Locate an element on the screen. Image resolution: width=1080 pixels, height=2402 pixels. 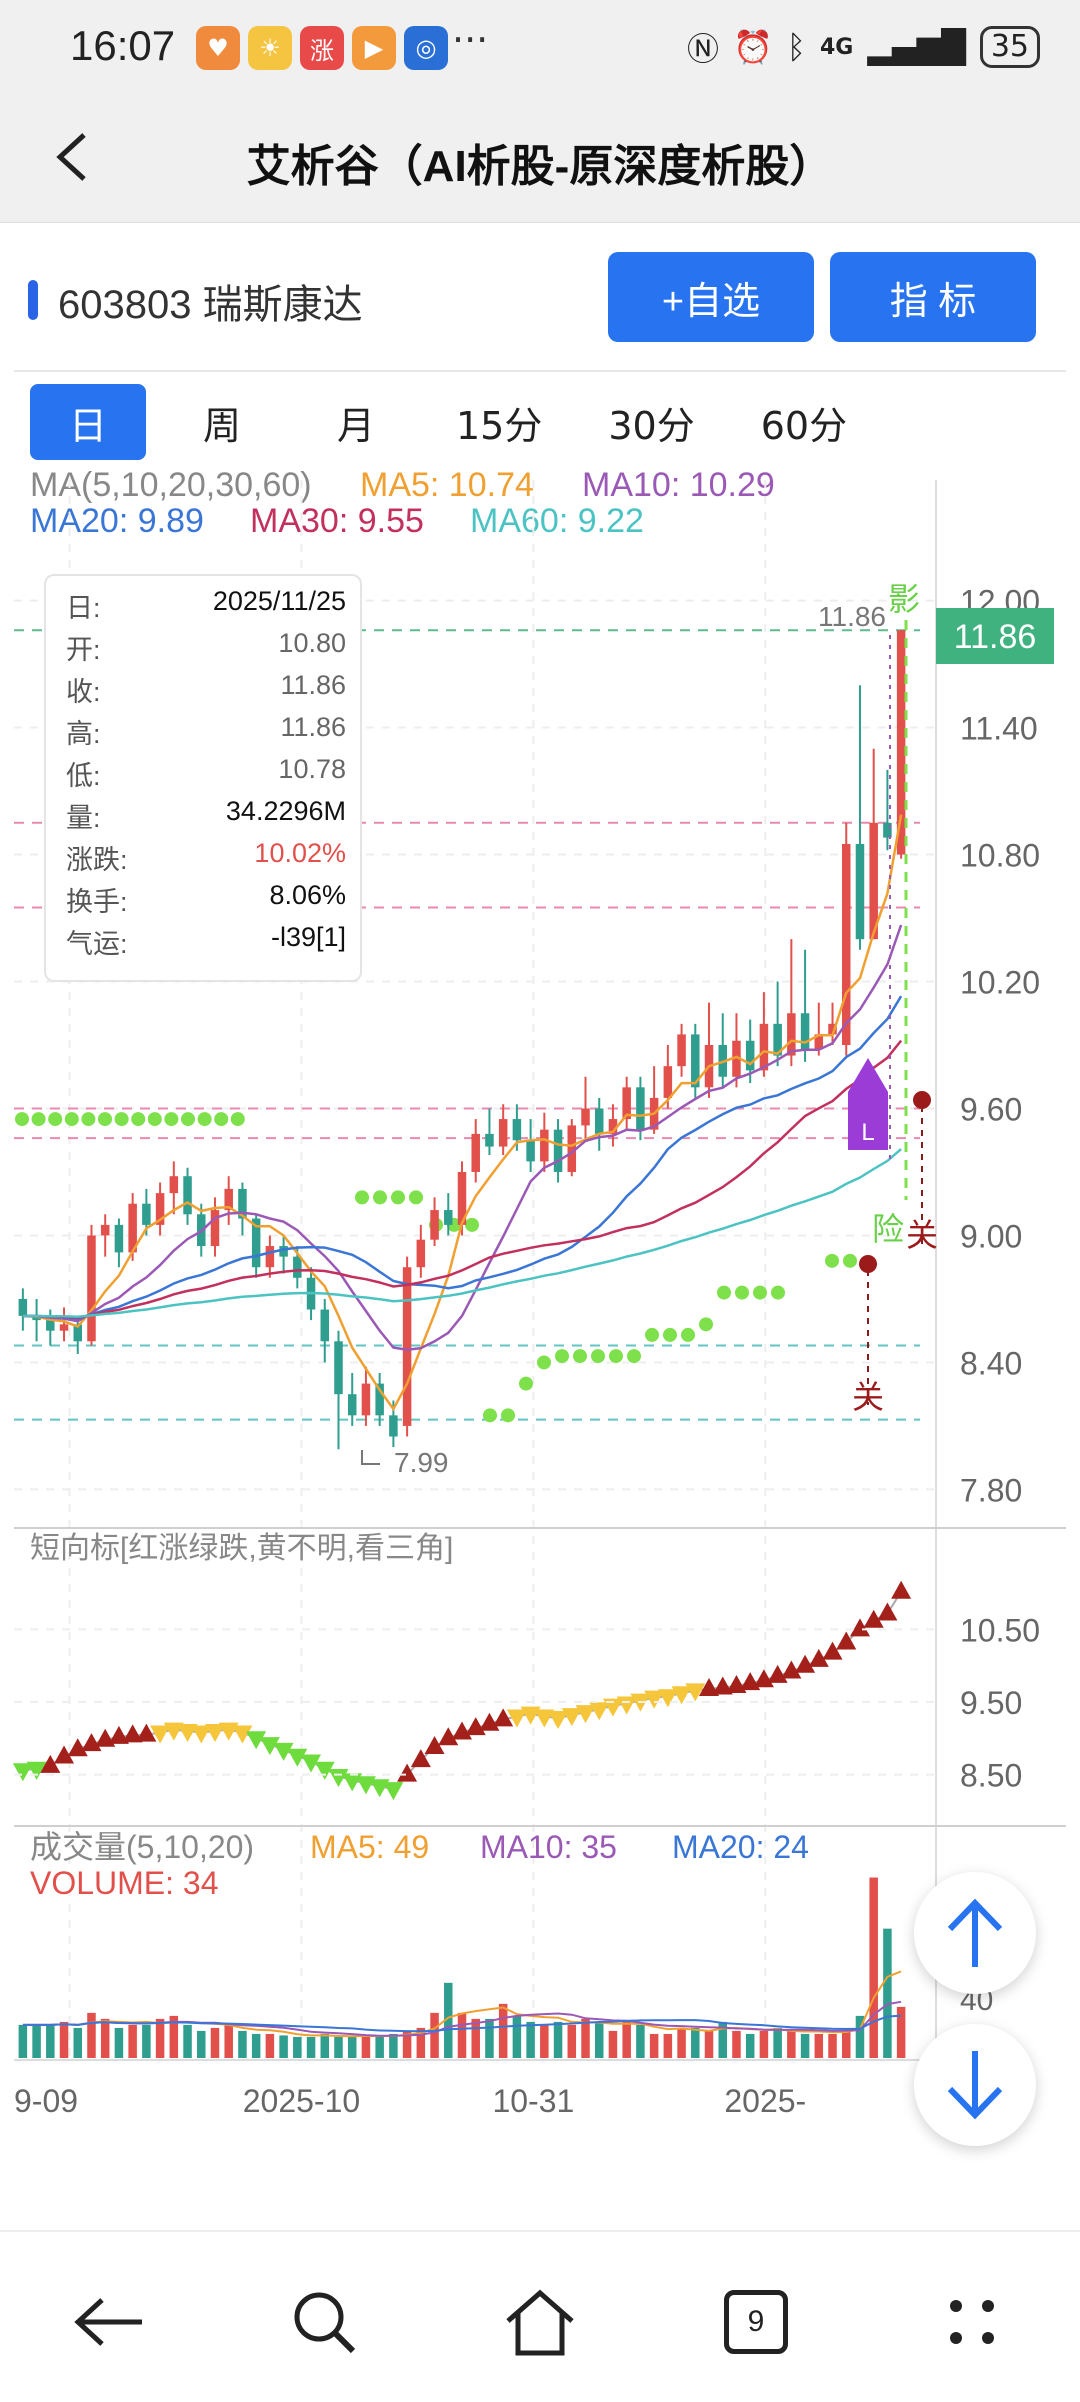
date-tick-label: 10-31 is located at coordinates (533, 2101).